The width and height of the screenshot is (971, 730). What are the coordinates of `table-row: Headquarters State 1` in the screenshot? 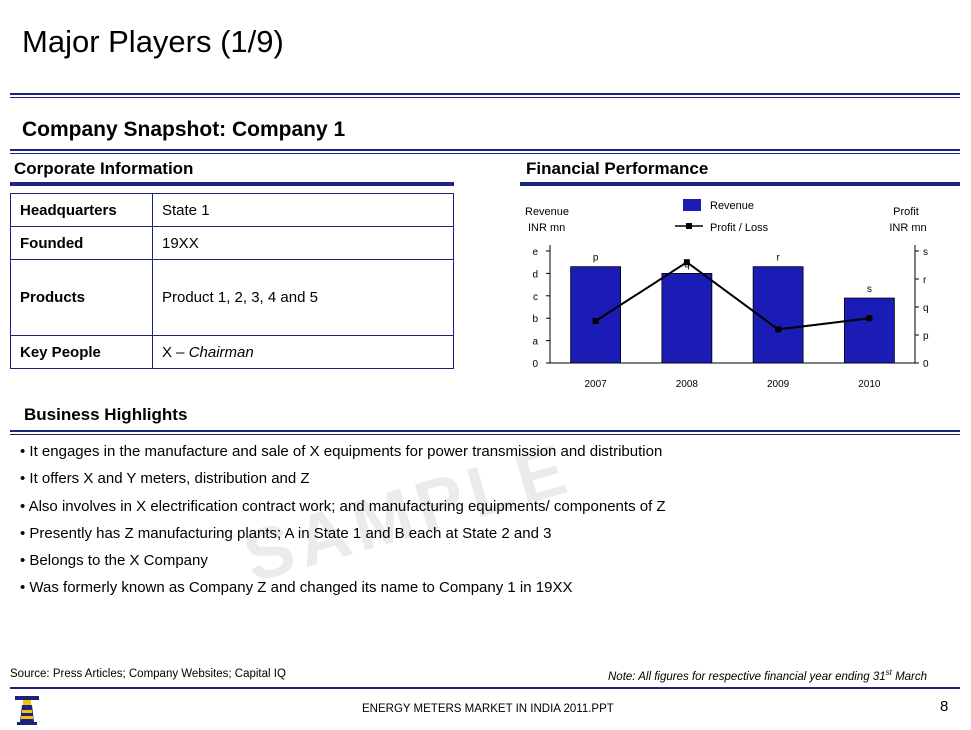 It's located at (232, 210).